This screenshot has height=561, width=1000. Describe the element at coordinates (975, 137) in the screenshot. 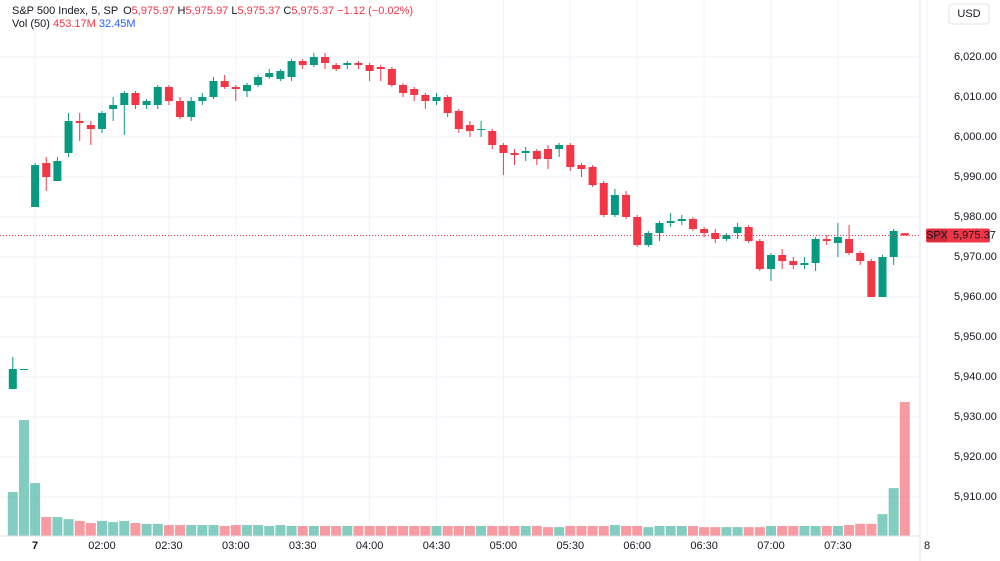

I see `y-tick-label: 6,000.00` at that location.